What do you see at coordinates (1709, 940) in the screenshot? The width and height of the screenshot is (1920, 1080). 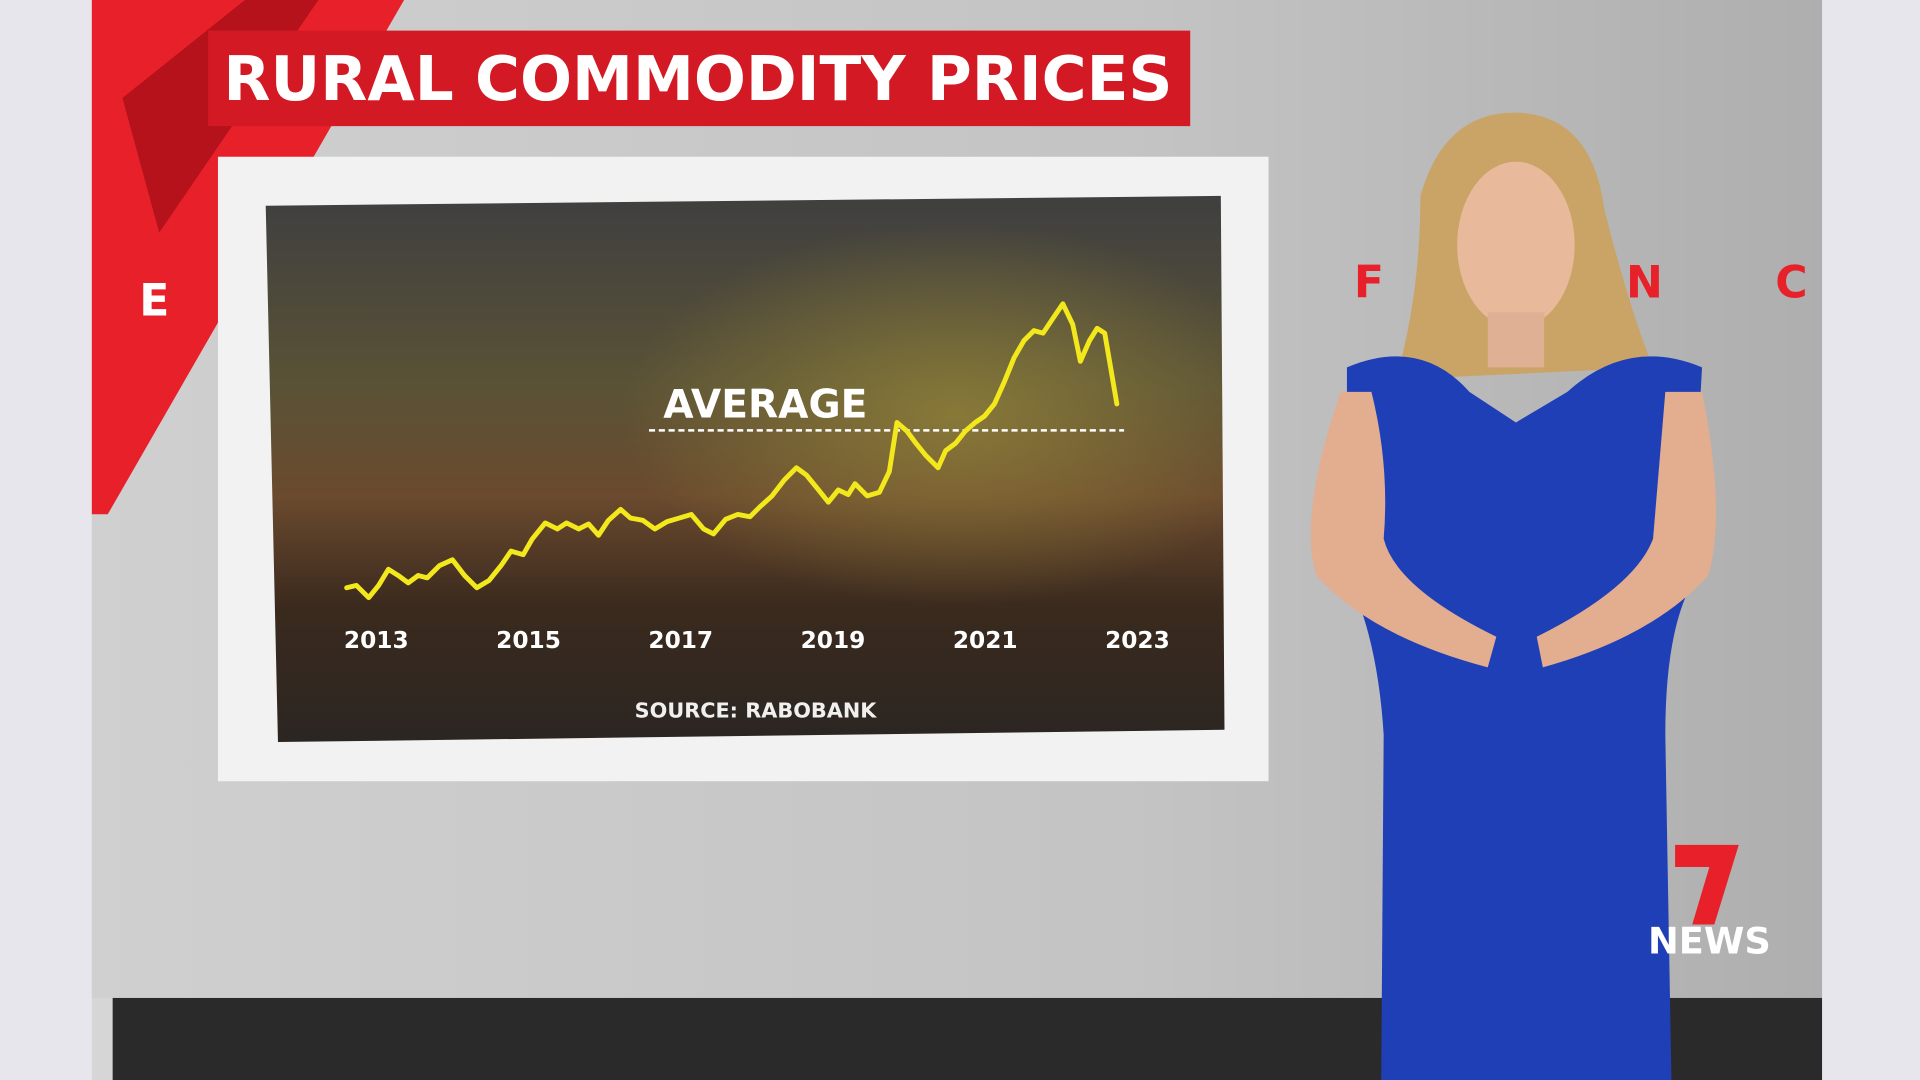 I see `logo-text: NEWS` at bounding box center [1709, 940].